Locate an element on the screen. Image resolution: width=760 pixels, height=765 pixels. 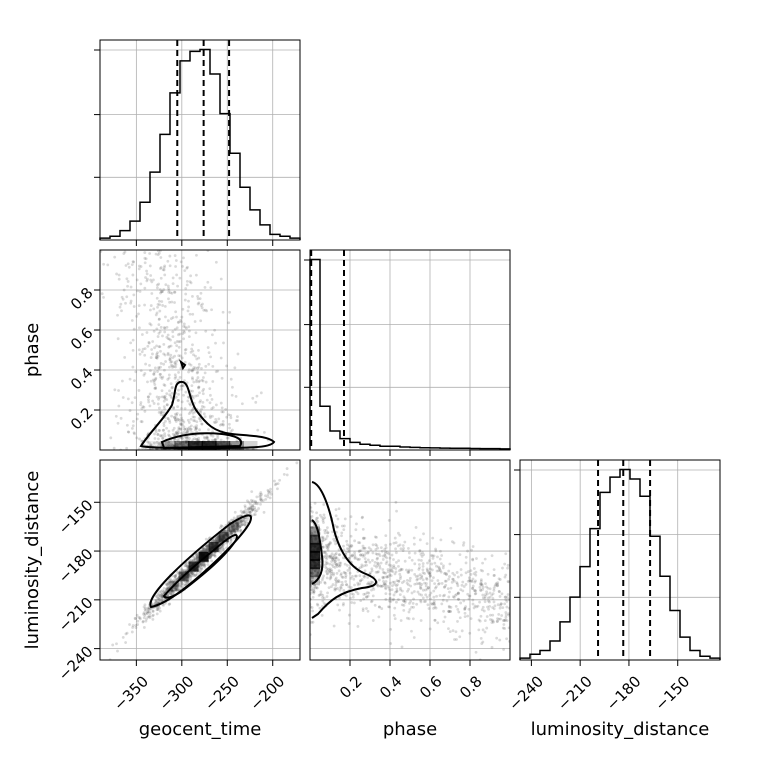
contour-inner is located at coordinates (201, 441).